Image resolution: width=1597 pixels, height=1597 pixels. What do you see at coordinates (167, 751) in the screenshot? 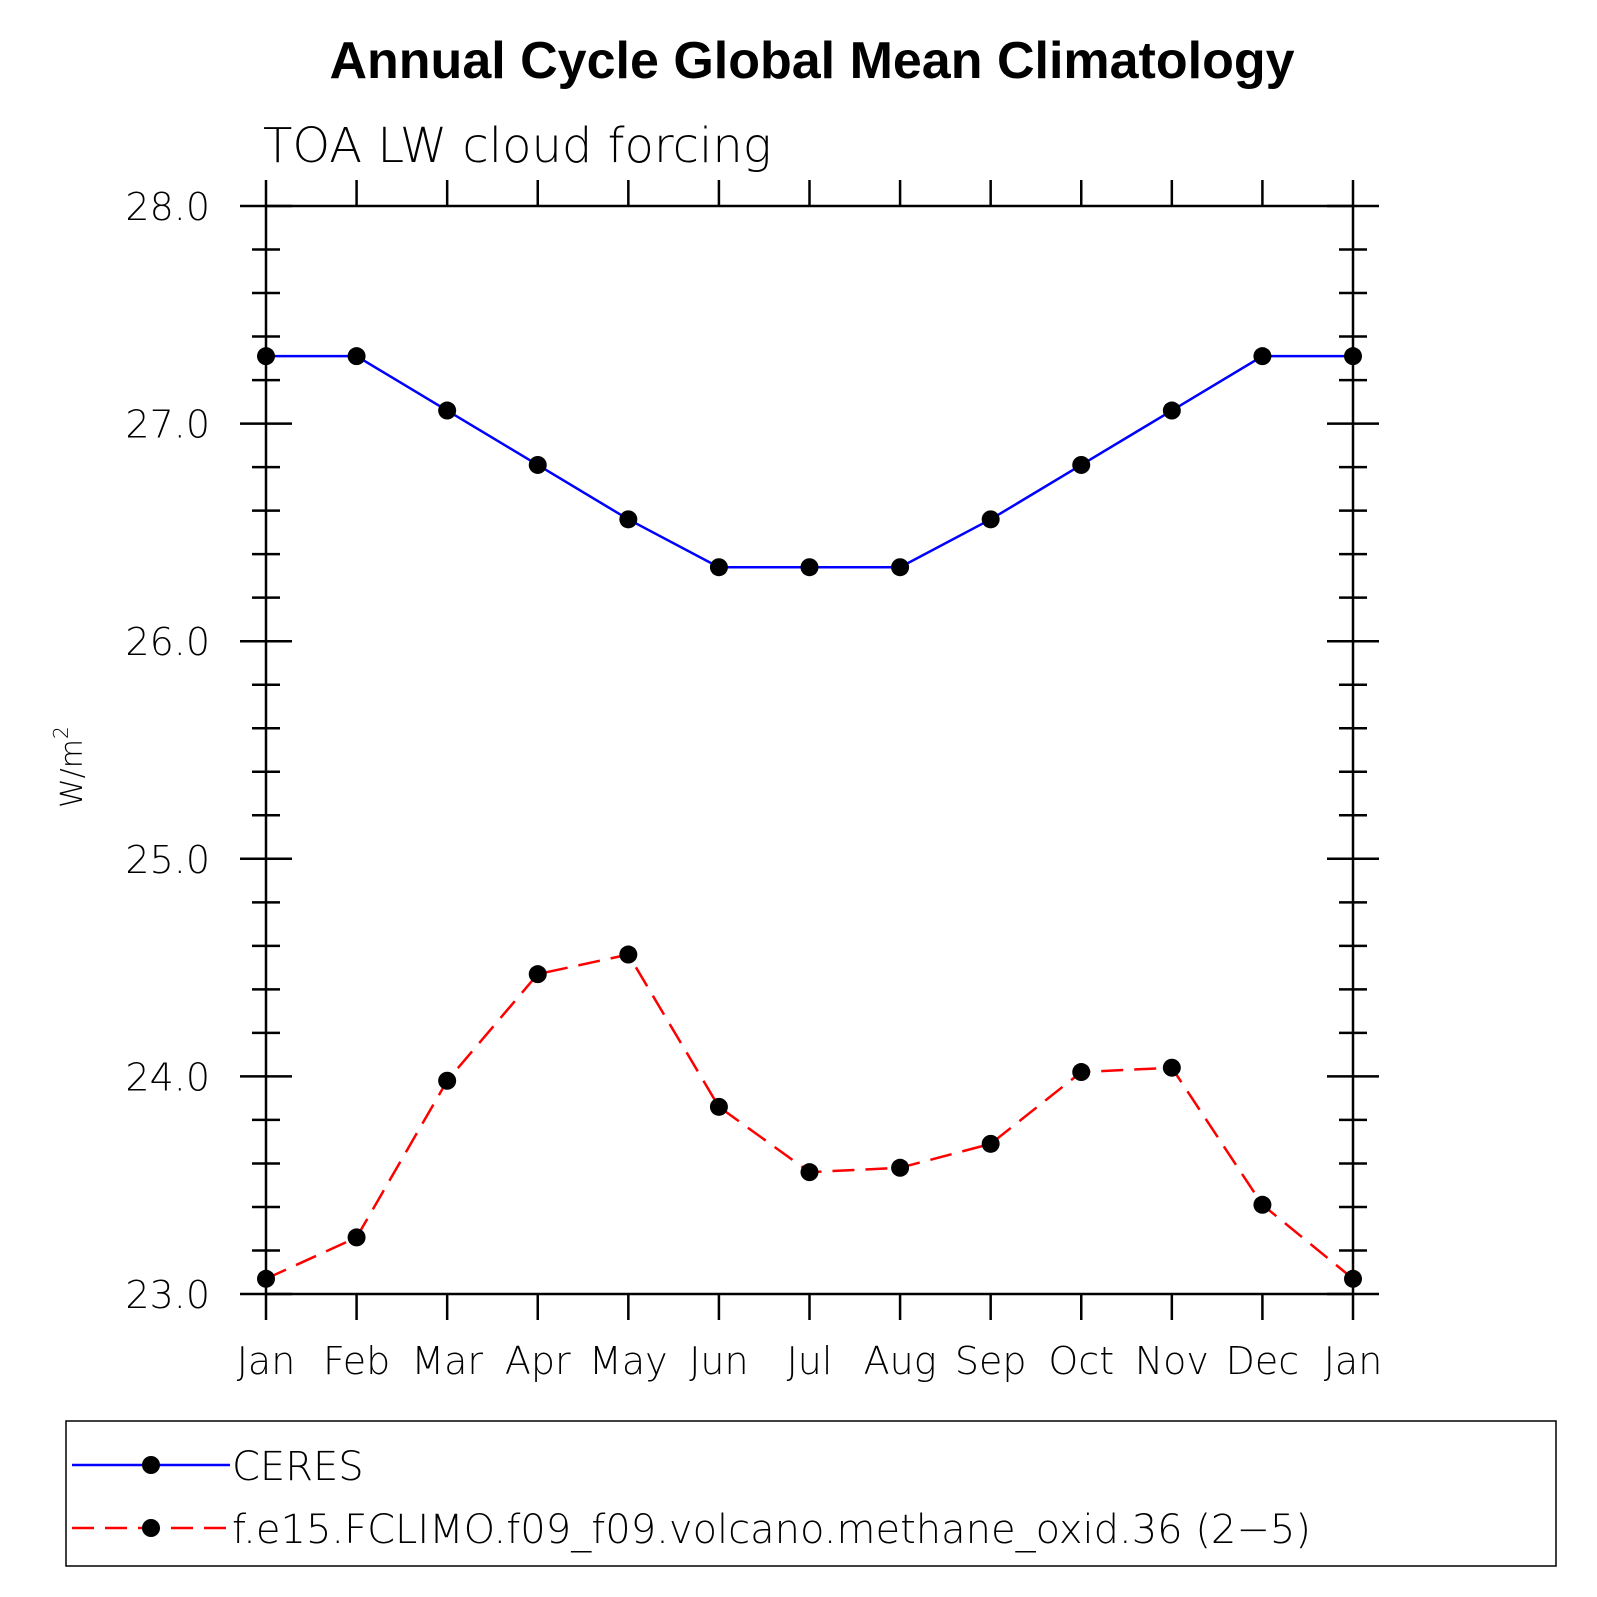
I see `y-tick-labels: 23.0 24.0 25.0 26.0 27.0 28.0` at bounding box center [167, 751].